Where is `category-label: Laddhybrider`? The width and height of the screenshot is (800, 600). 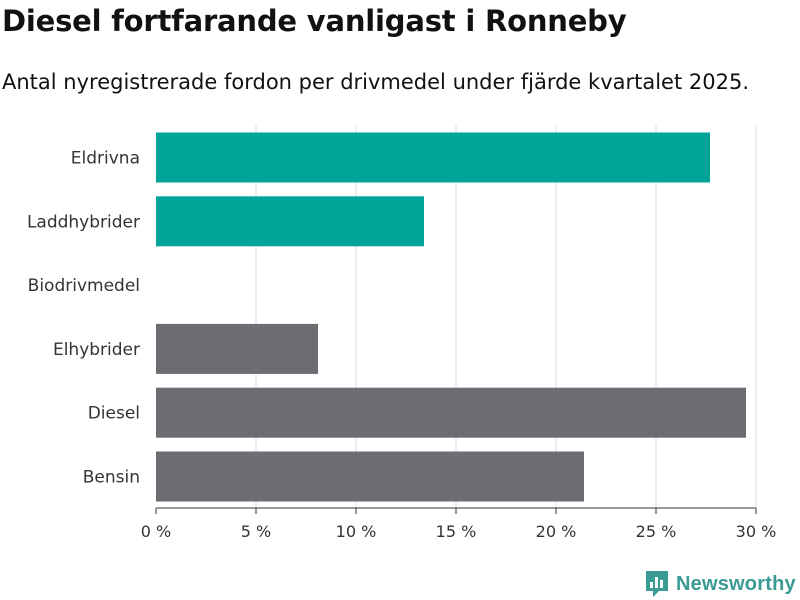 category-label: Laddhybrider is located at coordinates (83, 222).